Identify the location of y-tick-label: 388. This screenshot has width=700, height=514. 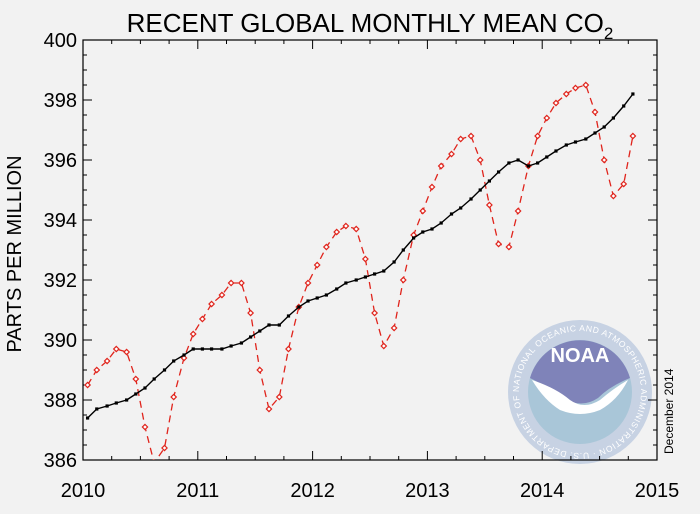
(60, 401).